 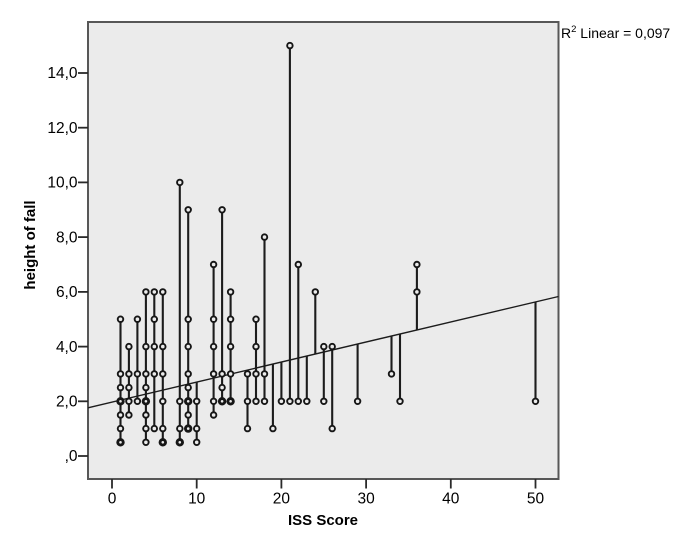 What do you see at coordinates (451, 499) in the screenshot?
I see `svg-text: 40` at bounding box center [451, 499].